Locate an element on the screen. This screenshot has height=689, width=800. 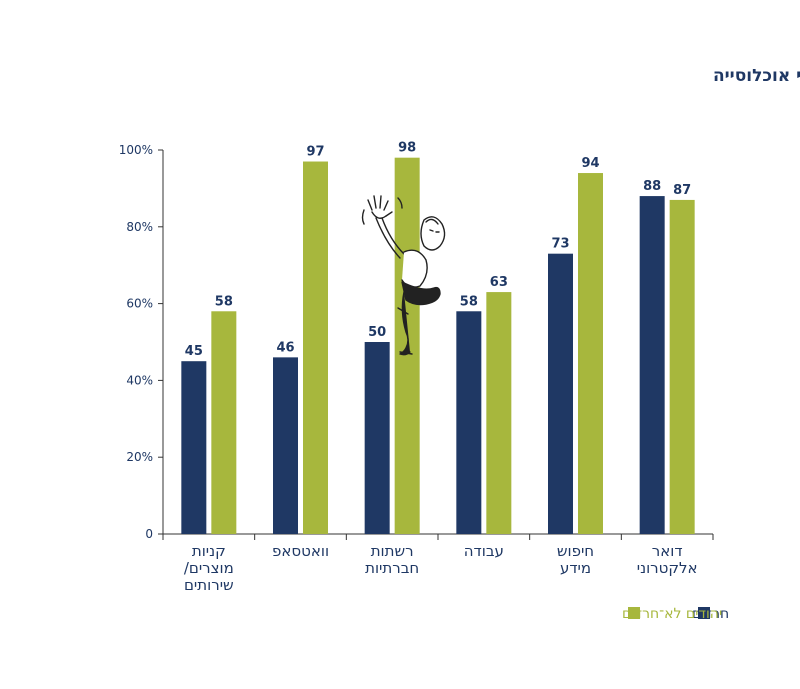
legend-label-haredim: חרדים is located at coordinates (710, 614).